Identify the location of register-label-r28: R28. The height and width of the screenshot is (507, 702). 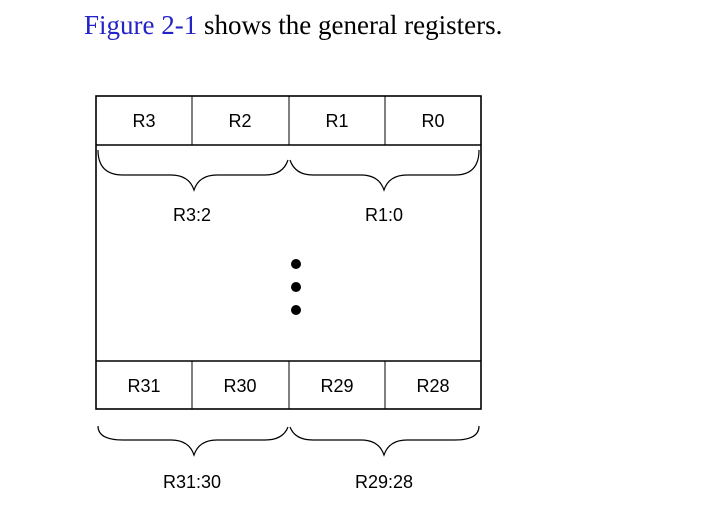
(432, 386).